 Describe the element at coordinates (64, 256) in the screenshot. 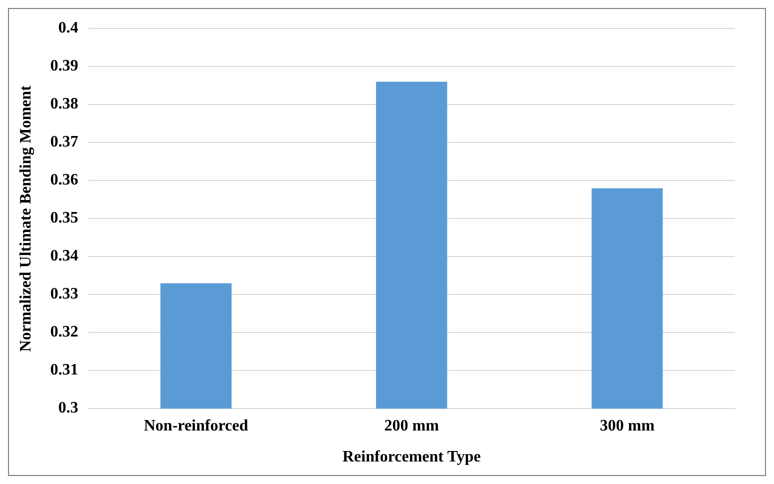

I see `y-tick-label: 0.34` at that location.